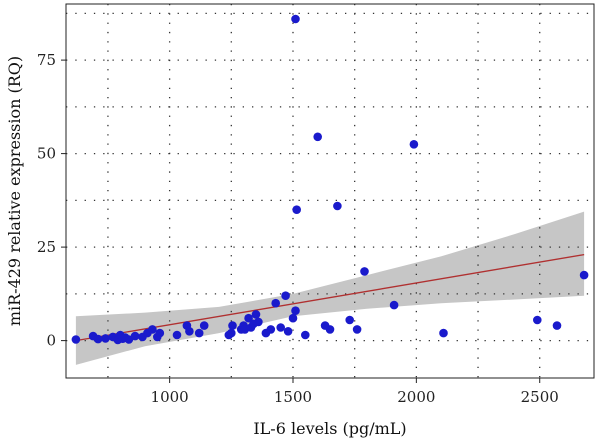 The height and width of the screenshot is (440, 600). What do you see at coordinates (416, 397) in the screenshot?
I see `x-tick-label: 2000` at bounding box center [416, 397].